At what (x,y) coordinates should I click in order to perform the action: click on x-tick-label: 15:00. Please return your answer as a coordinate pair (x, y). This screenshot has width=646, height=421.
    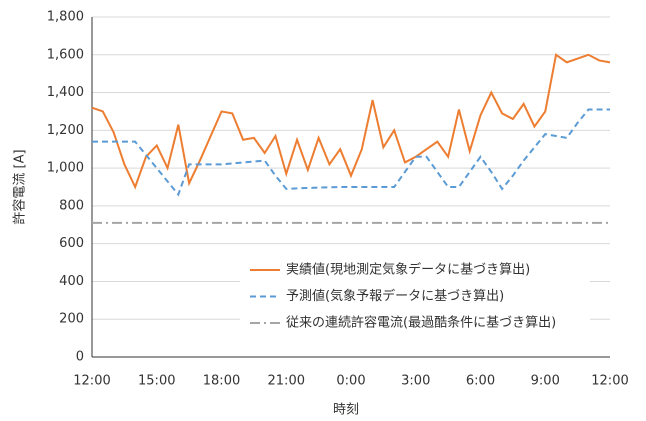
    Looking at the image, I should click on (156, 381).